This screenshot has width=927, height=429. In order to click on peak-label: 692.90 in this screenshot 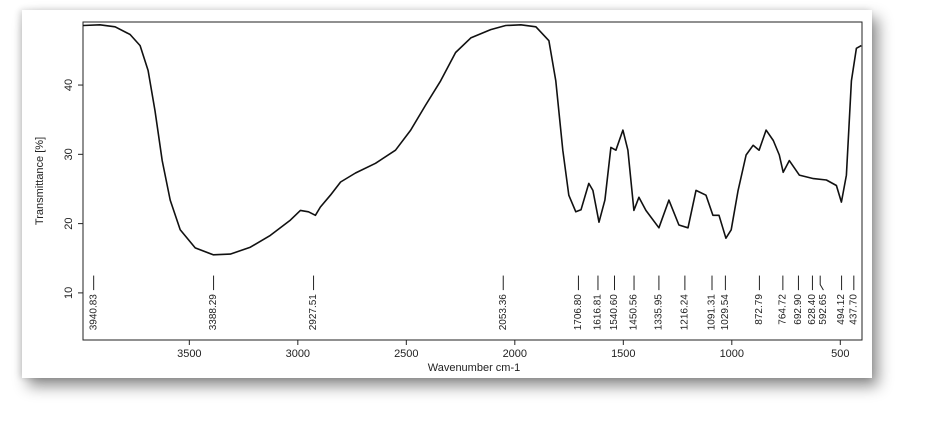, I will do `click(798, 309)`.